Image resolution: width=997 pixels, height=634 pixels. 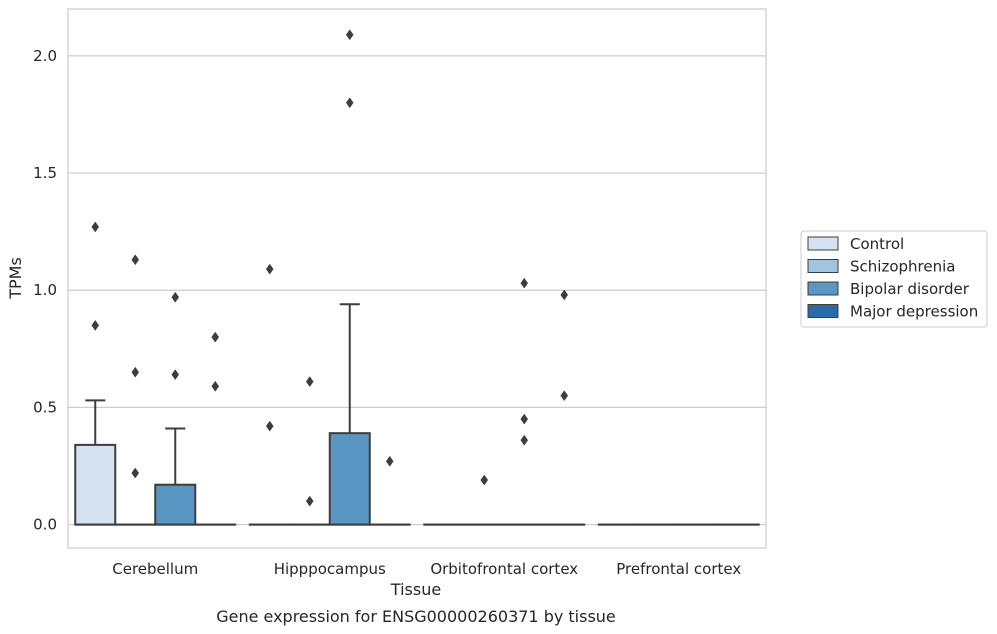 What do you see at coordinates (155, 569) in the screenshot?
I see `x-tick-label: Cerebellum` at bounding box center [155, 569].